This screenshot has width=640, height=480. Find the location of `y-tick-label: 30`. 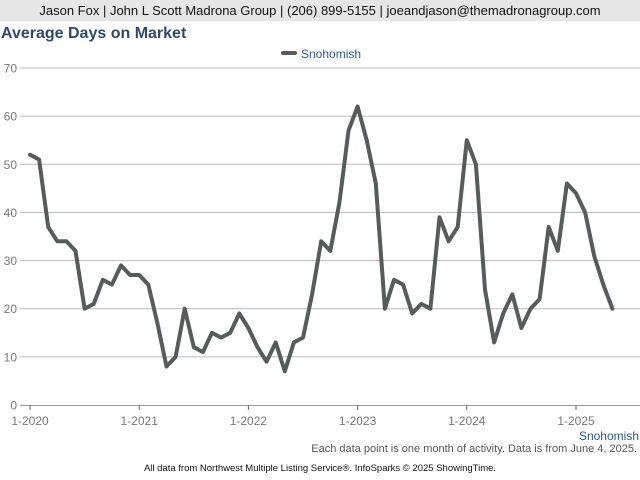

y-tick-label: 30 is located at coordinates (11, 261).